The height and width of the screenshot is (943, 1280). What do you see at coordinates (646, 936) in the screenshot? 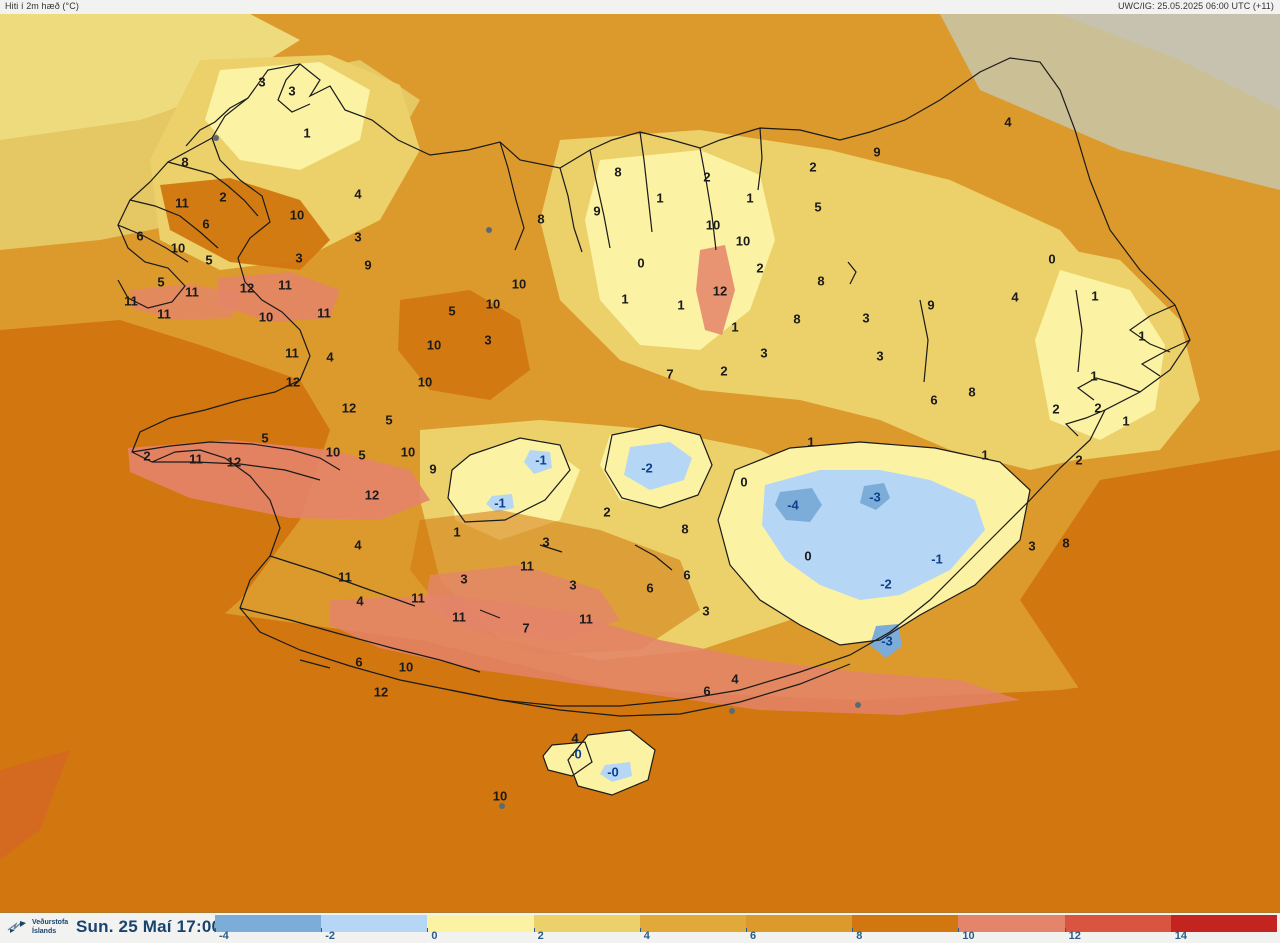
I see `legend-tick-label: 4` at bounding box center [646, 936].